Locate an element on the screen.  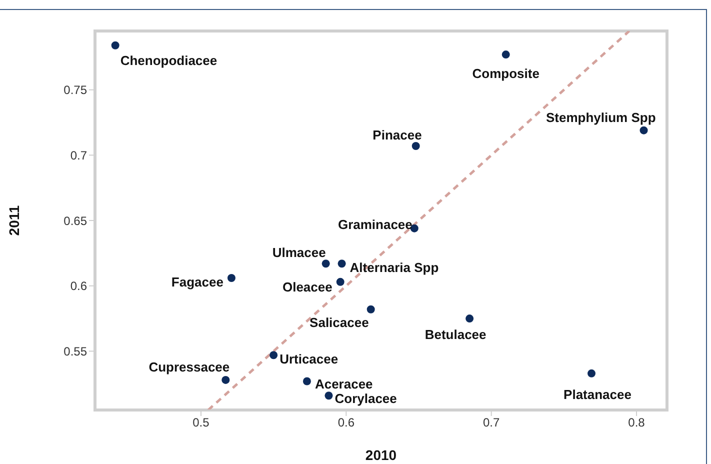
y-axis-title: 2011 is located at coordinates (14, 220).